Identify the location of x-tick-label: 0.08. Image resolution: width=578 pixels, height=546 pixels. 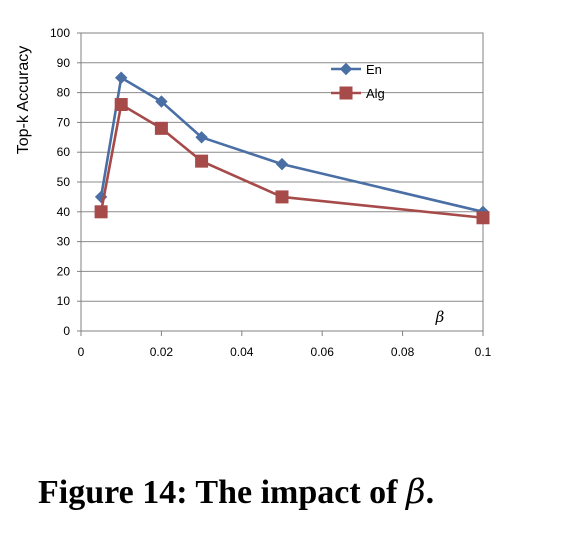
(403, 352).